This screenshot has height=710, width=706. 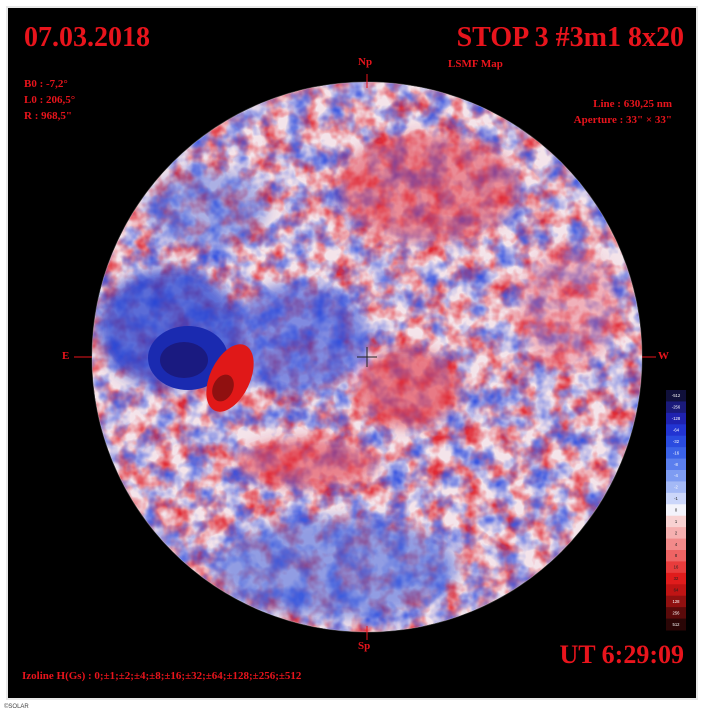 I want to click on observation-date: 07.03.2018, so click(x=87, y=37).